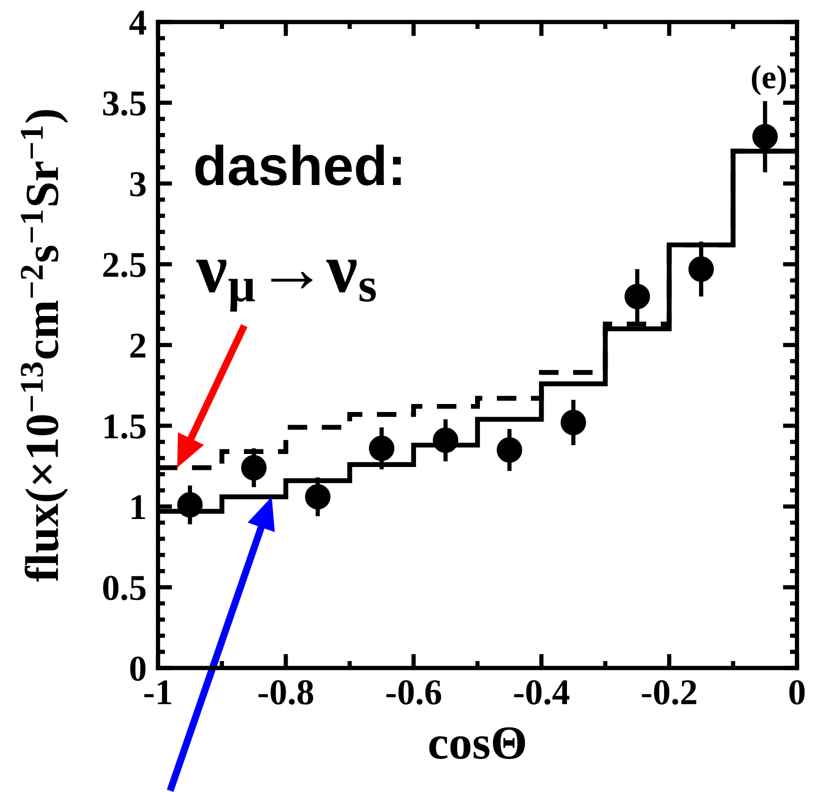  Describe the element at coordinates (125, 426) in the screenshot. I see `y-tick-label: 1.5` at that location.